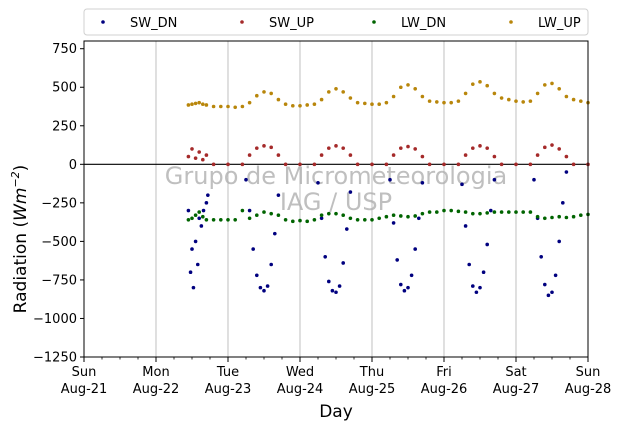 The width and height of the screenshot is (622, 431). I want to click on y-axis-label-main: Radiation (, so click(21, 267).